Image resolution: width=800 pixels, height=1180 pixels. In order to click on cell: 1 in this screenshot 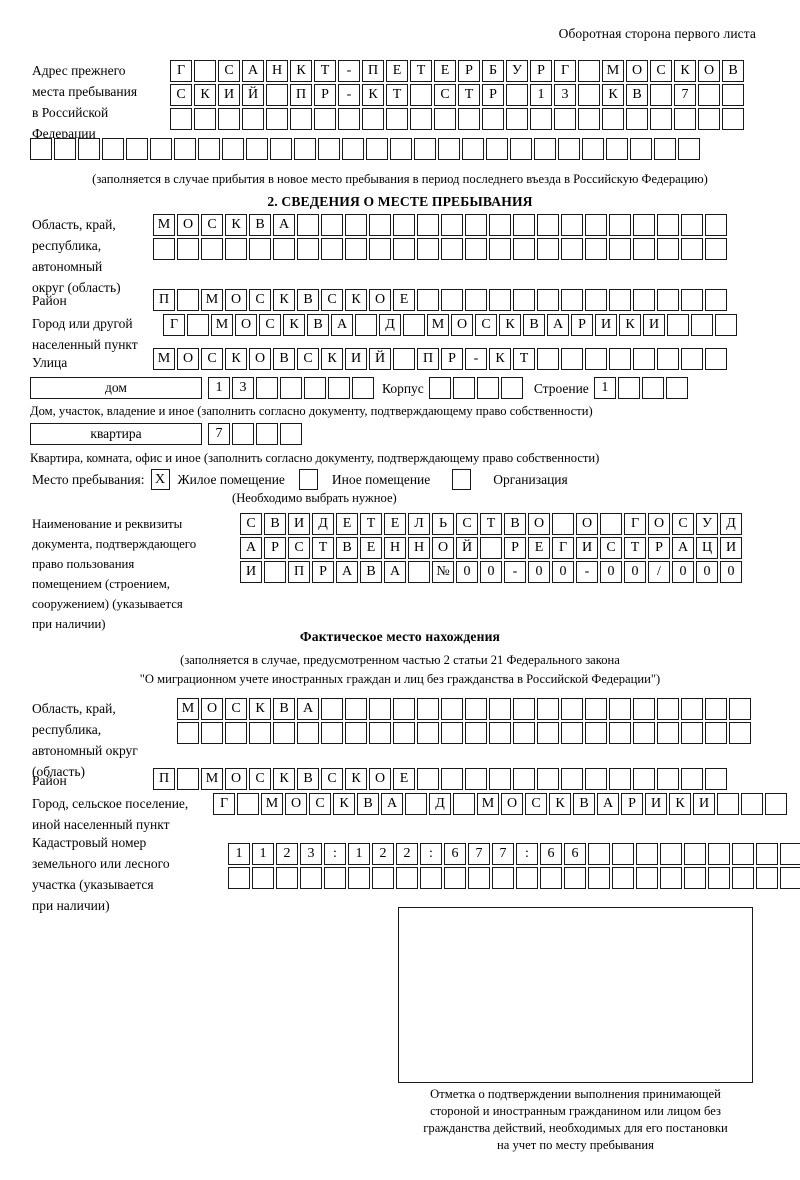, I will do `click(359, 854)`.